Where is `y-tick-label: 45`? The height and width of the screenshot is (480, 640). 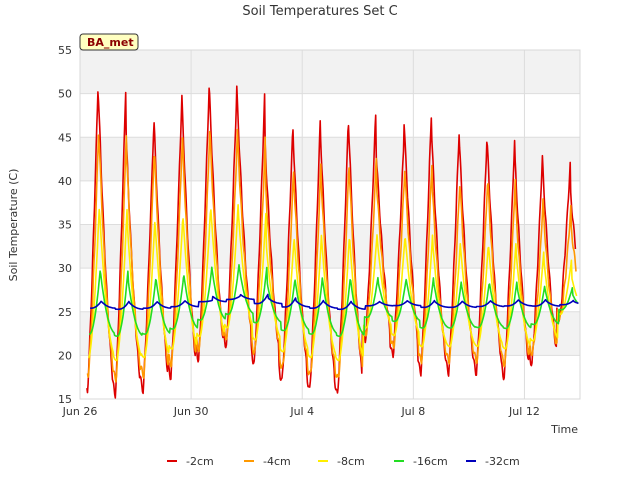
y-tick-label: 45 is located at coordinates (65, 137).